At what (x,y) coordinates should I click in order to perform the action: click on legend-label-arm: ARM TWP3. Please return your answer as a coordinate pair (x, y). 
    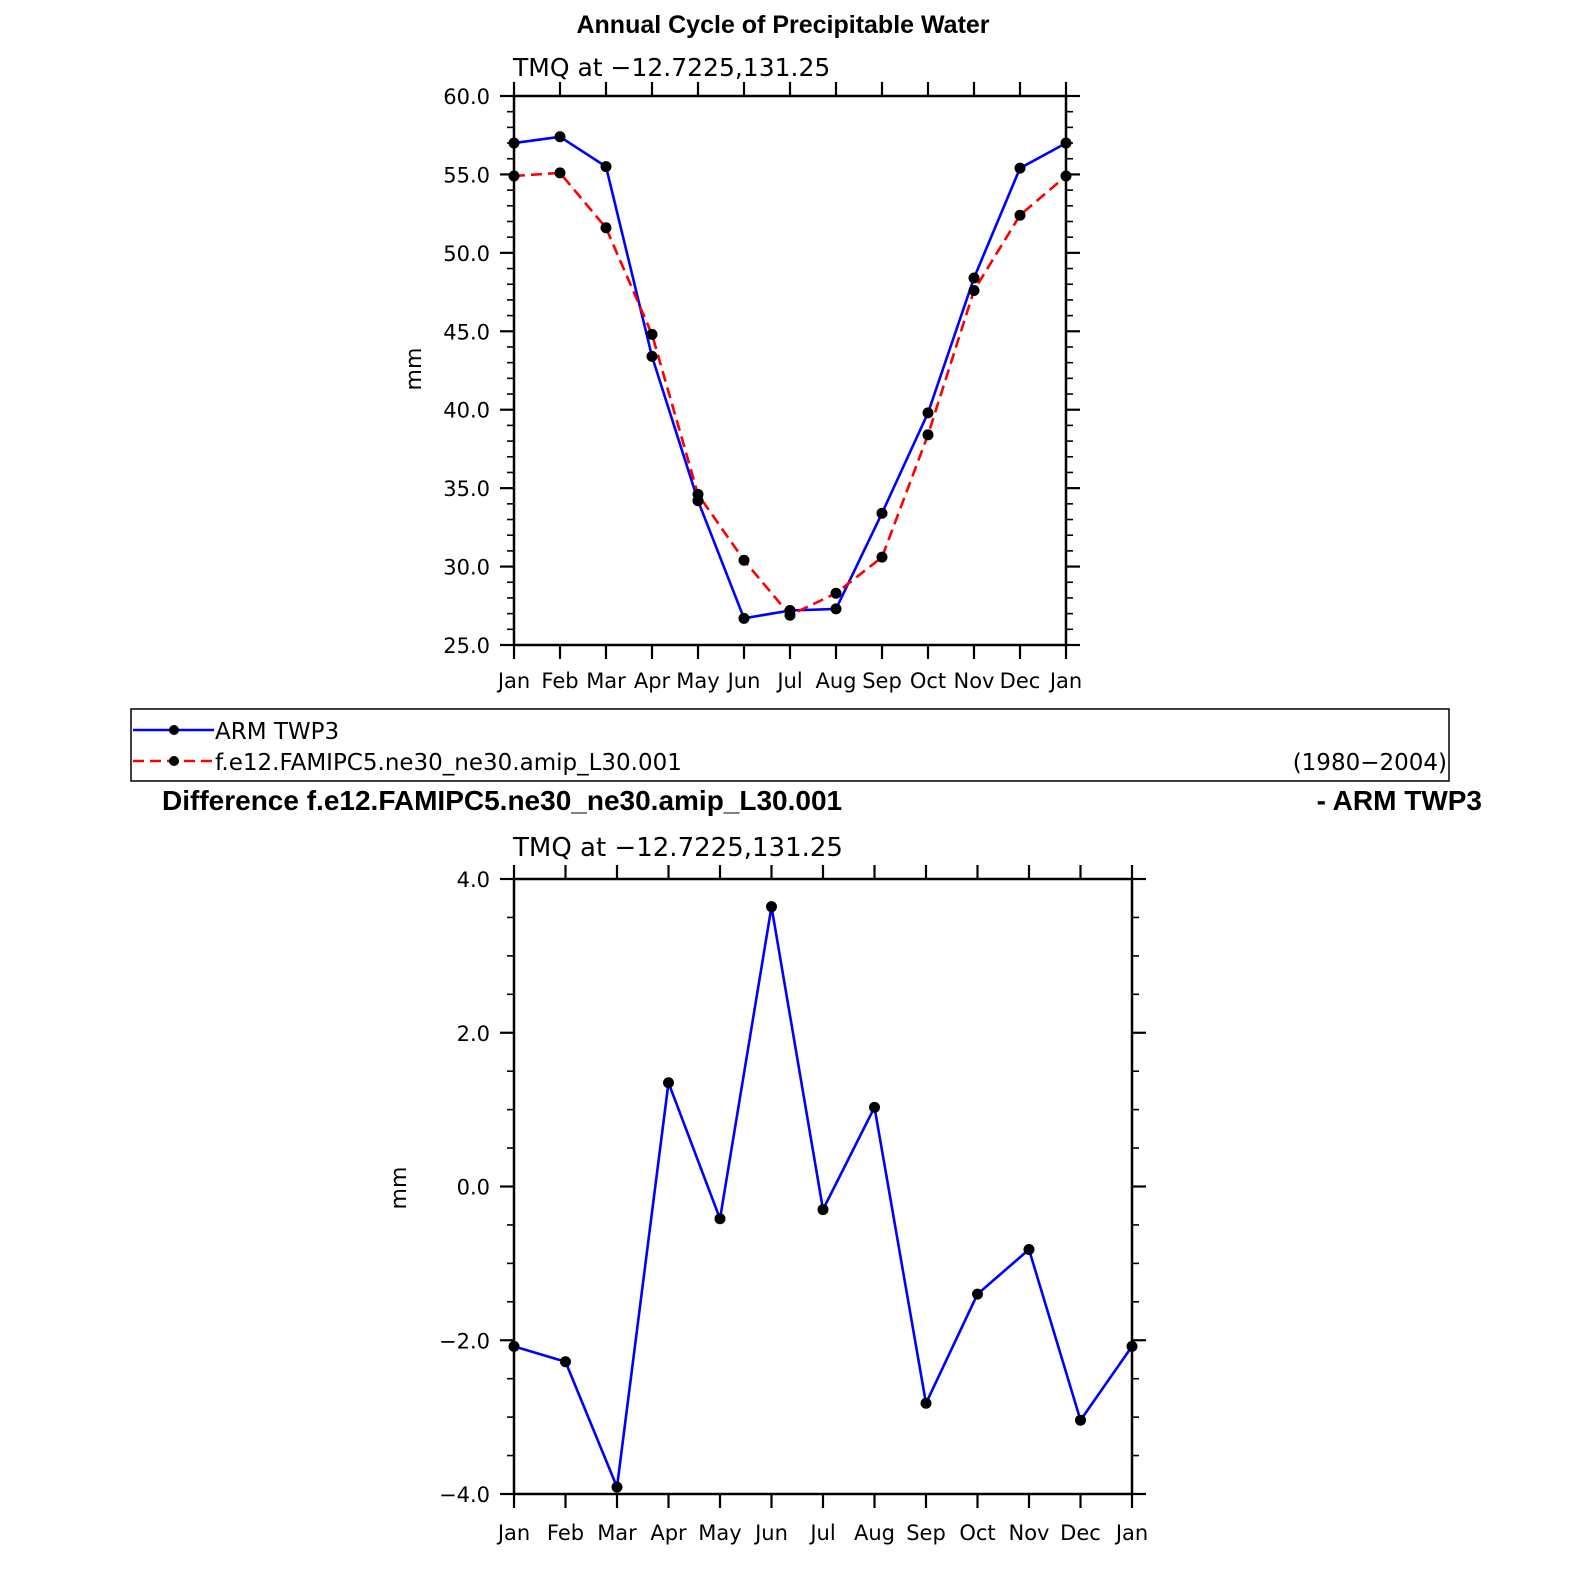
    Looking at the image, I should click on (277, 732).